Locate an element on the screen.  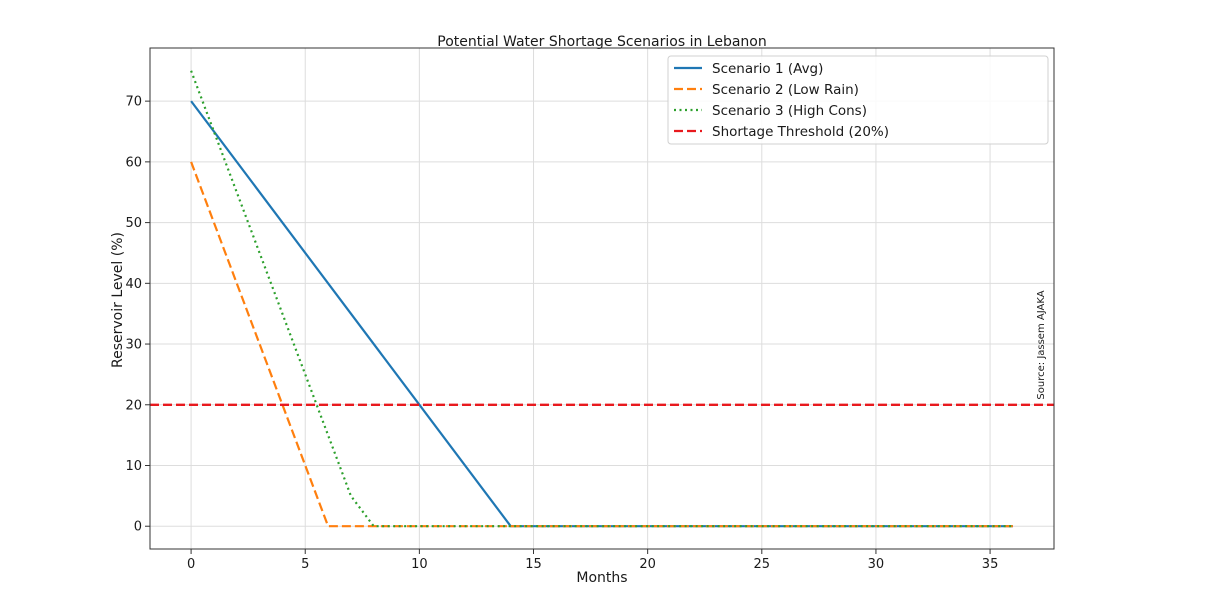
y-tick-label: 10 is located at coordinates (133, 466).